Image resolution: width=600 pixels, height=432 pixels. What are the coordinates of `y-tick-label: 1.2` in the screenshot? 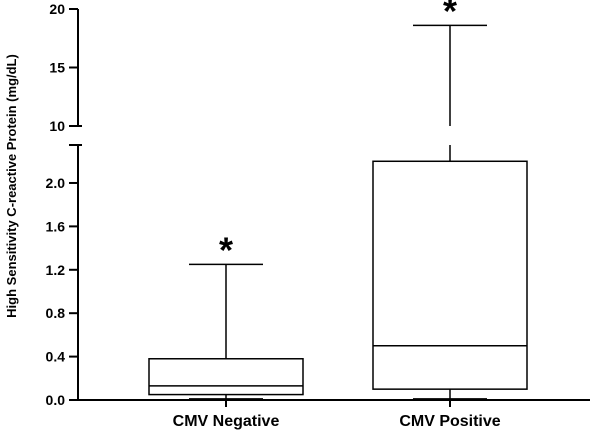 It's located at (56, 270).